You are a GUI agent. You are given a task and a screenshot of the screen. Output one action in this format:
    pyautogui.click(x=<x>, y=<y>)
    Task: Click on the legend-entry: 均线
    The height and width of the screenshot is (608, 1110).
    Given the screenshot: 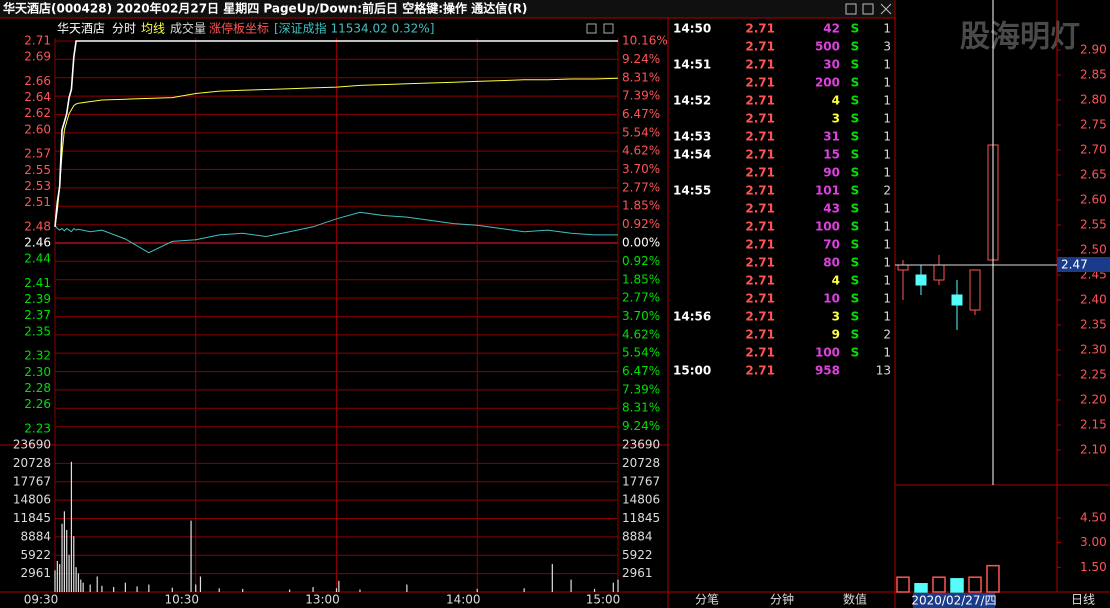 What is the action you would take?
    pyautogui.click(x=153, y=29)
    